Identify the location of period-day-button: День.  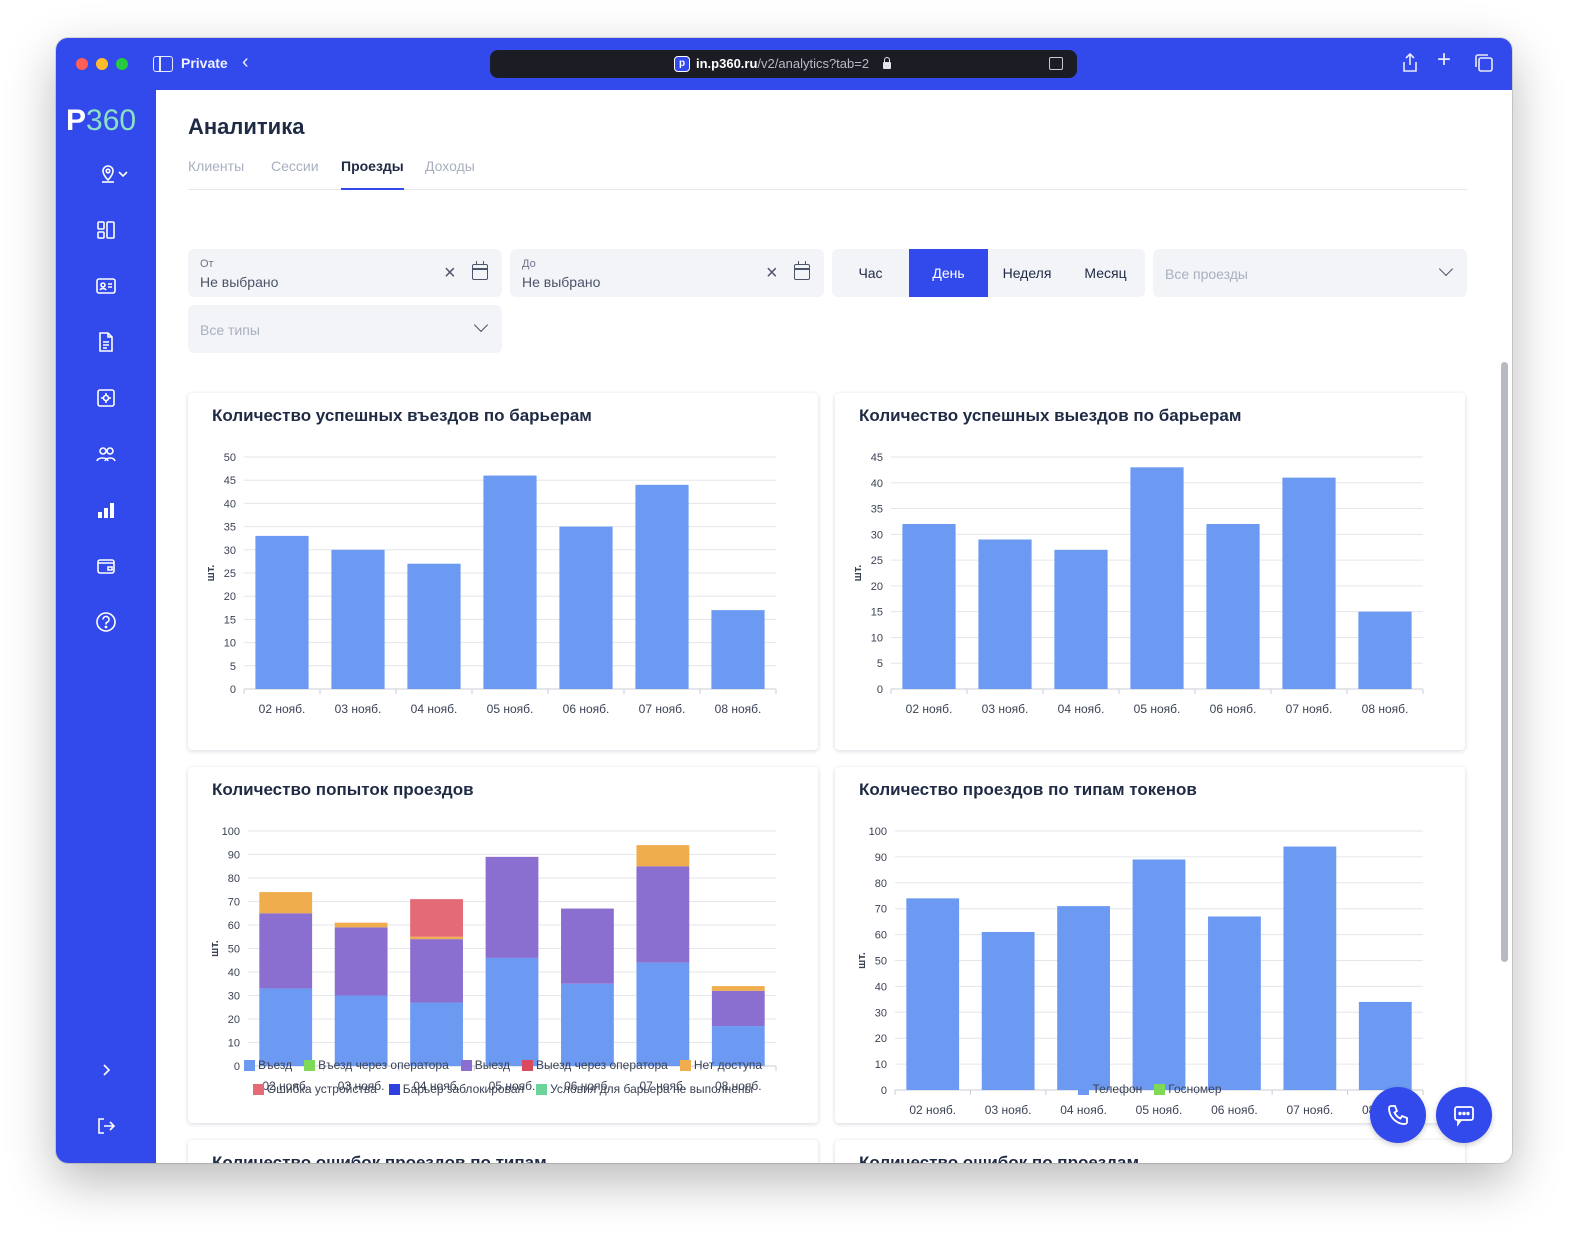
(948, 273).